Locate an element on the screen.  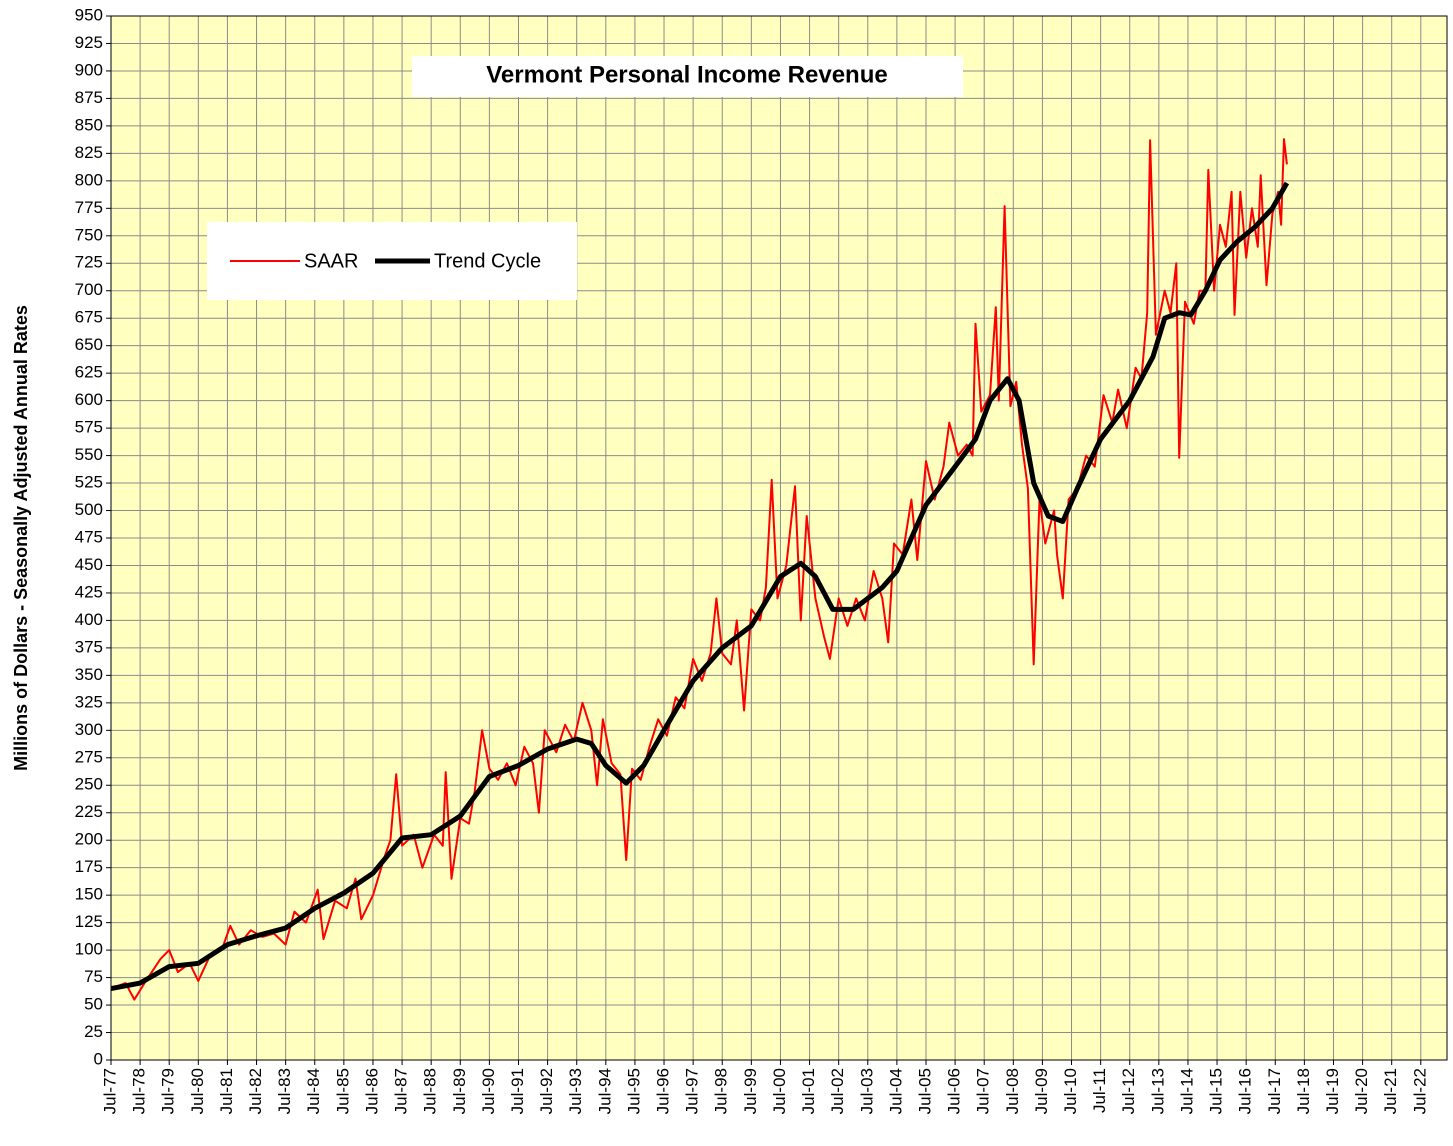
x-tick-label: Jul-82 is located at coordinates (255, 1091).